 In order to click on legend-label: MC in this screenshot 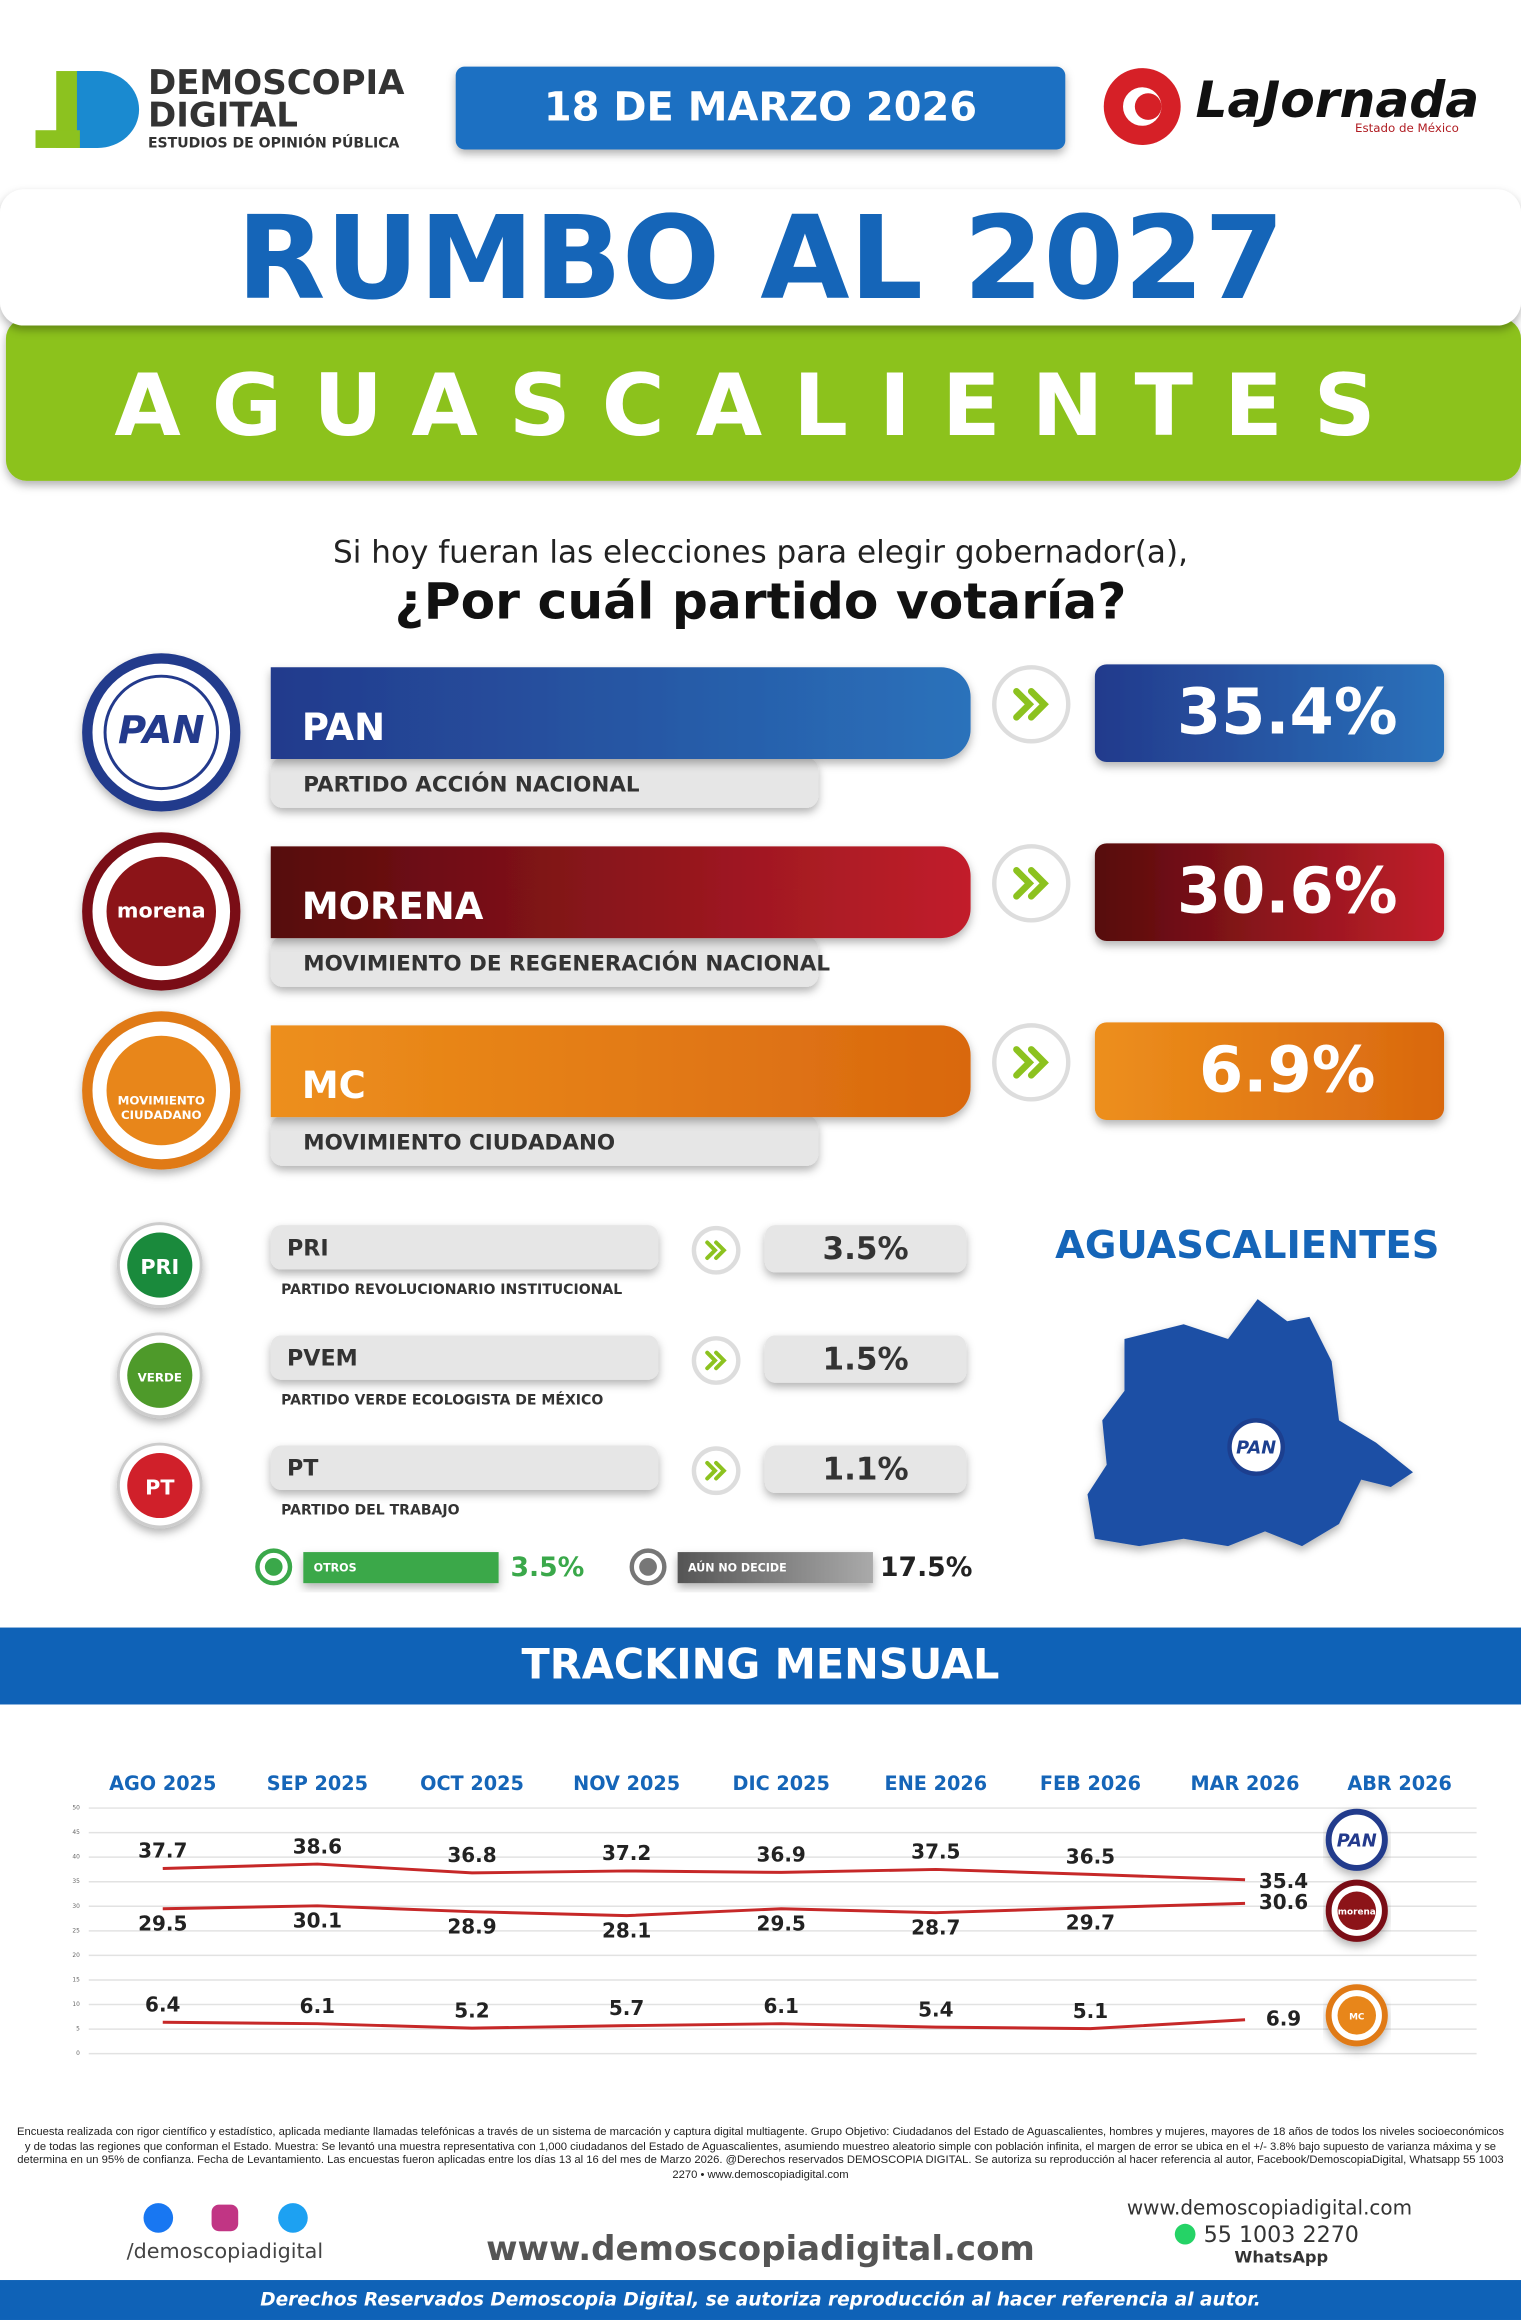, I will do `click(1356, 2017)`.